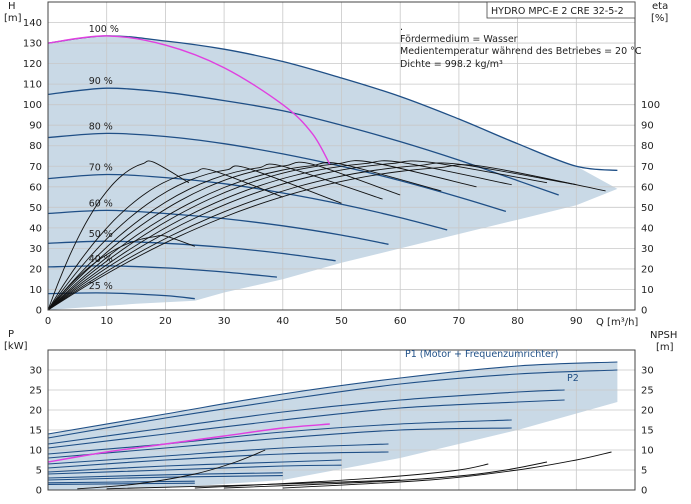 The height and width of the screenshot is (504, 691). What do you see at coordinates (459, 39) in the screenshot?
I see `info-line-1: Fördermedium = Wasser` at bounding box center [459, 39].